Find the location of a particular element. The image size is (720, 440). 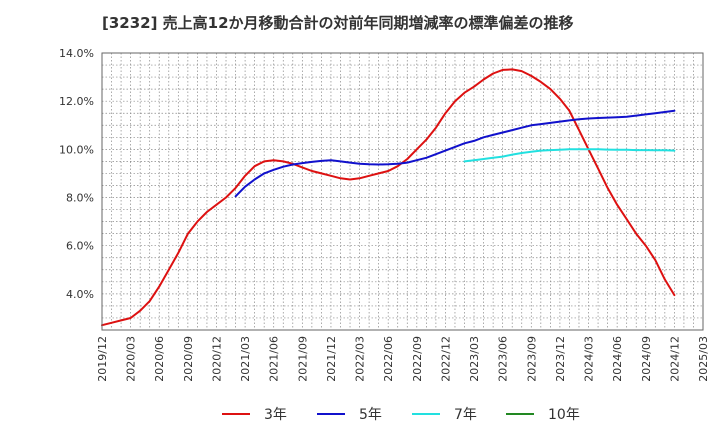

x-tick-label: 2023/12 is located at coordinates (560, 359).